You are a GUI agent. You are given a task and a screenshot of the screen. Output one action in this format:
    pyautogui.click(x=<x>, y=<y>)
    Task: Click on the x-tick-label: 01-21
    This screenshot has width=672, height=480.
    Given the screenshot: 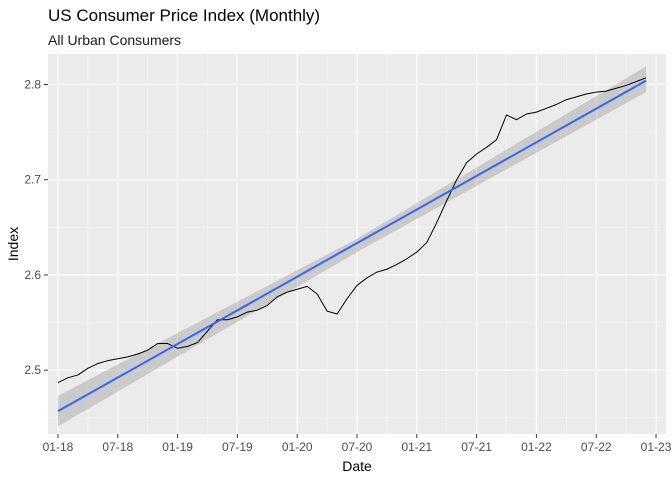 What is the action you would take?
    pyautogui.click(x=416, y=447)
    